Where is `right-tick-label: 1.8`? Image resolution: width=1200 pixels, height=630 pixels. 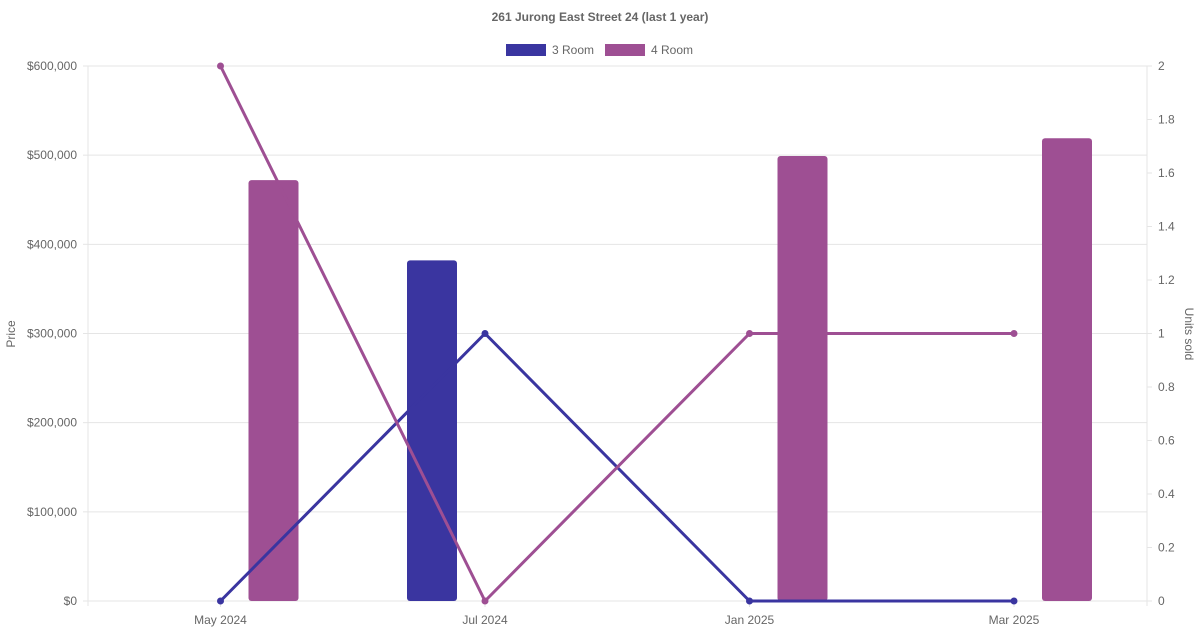
right-tick-label: 1.8 is located at coordinates (1166, 120).